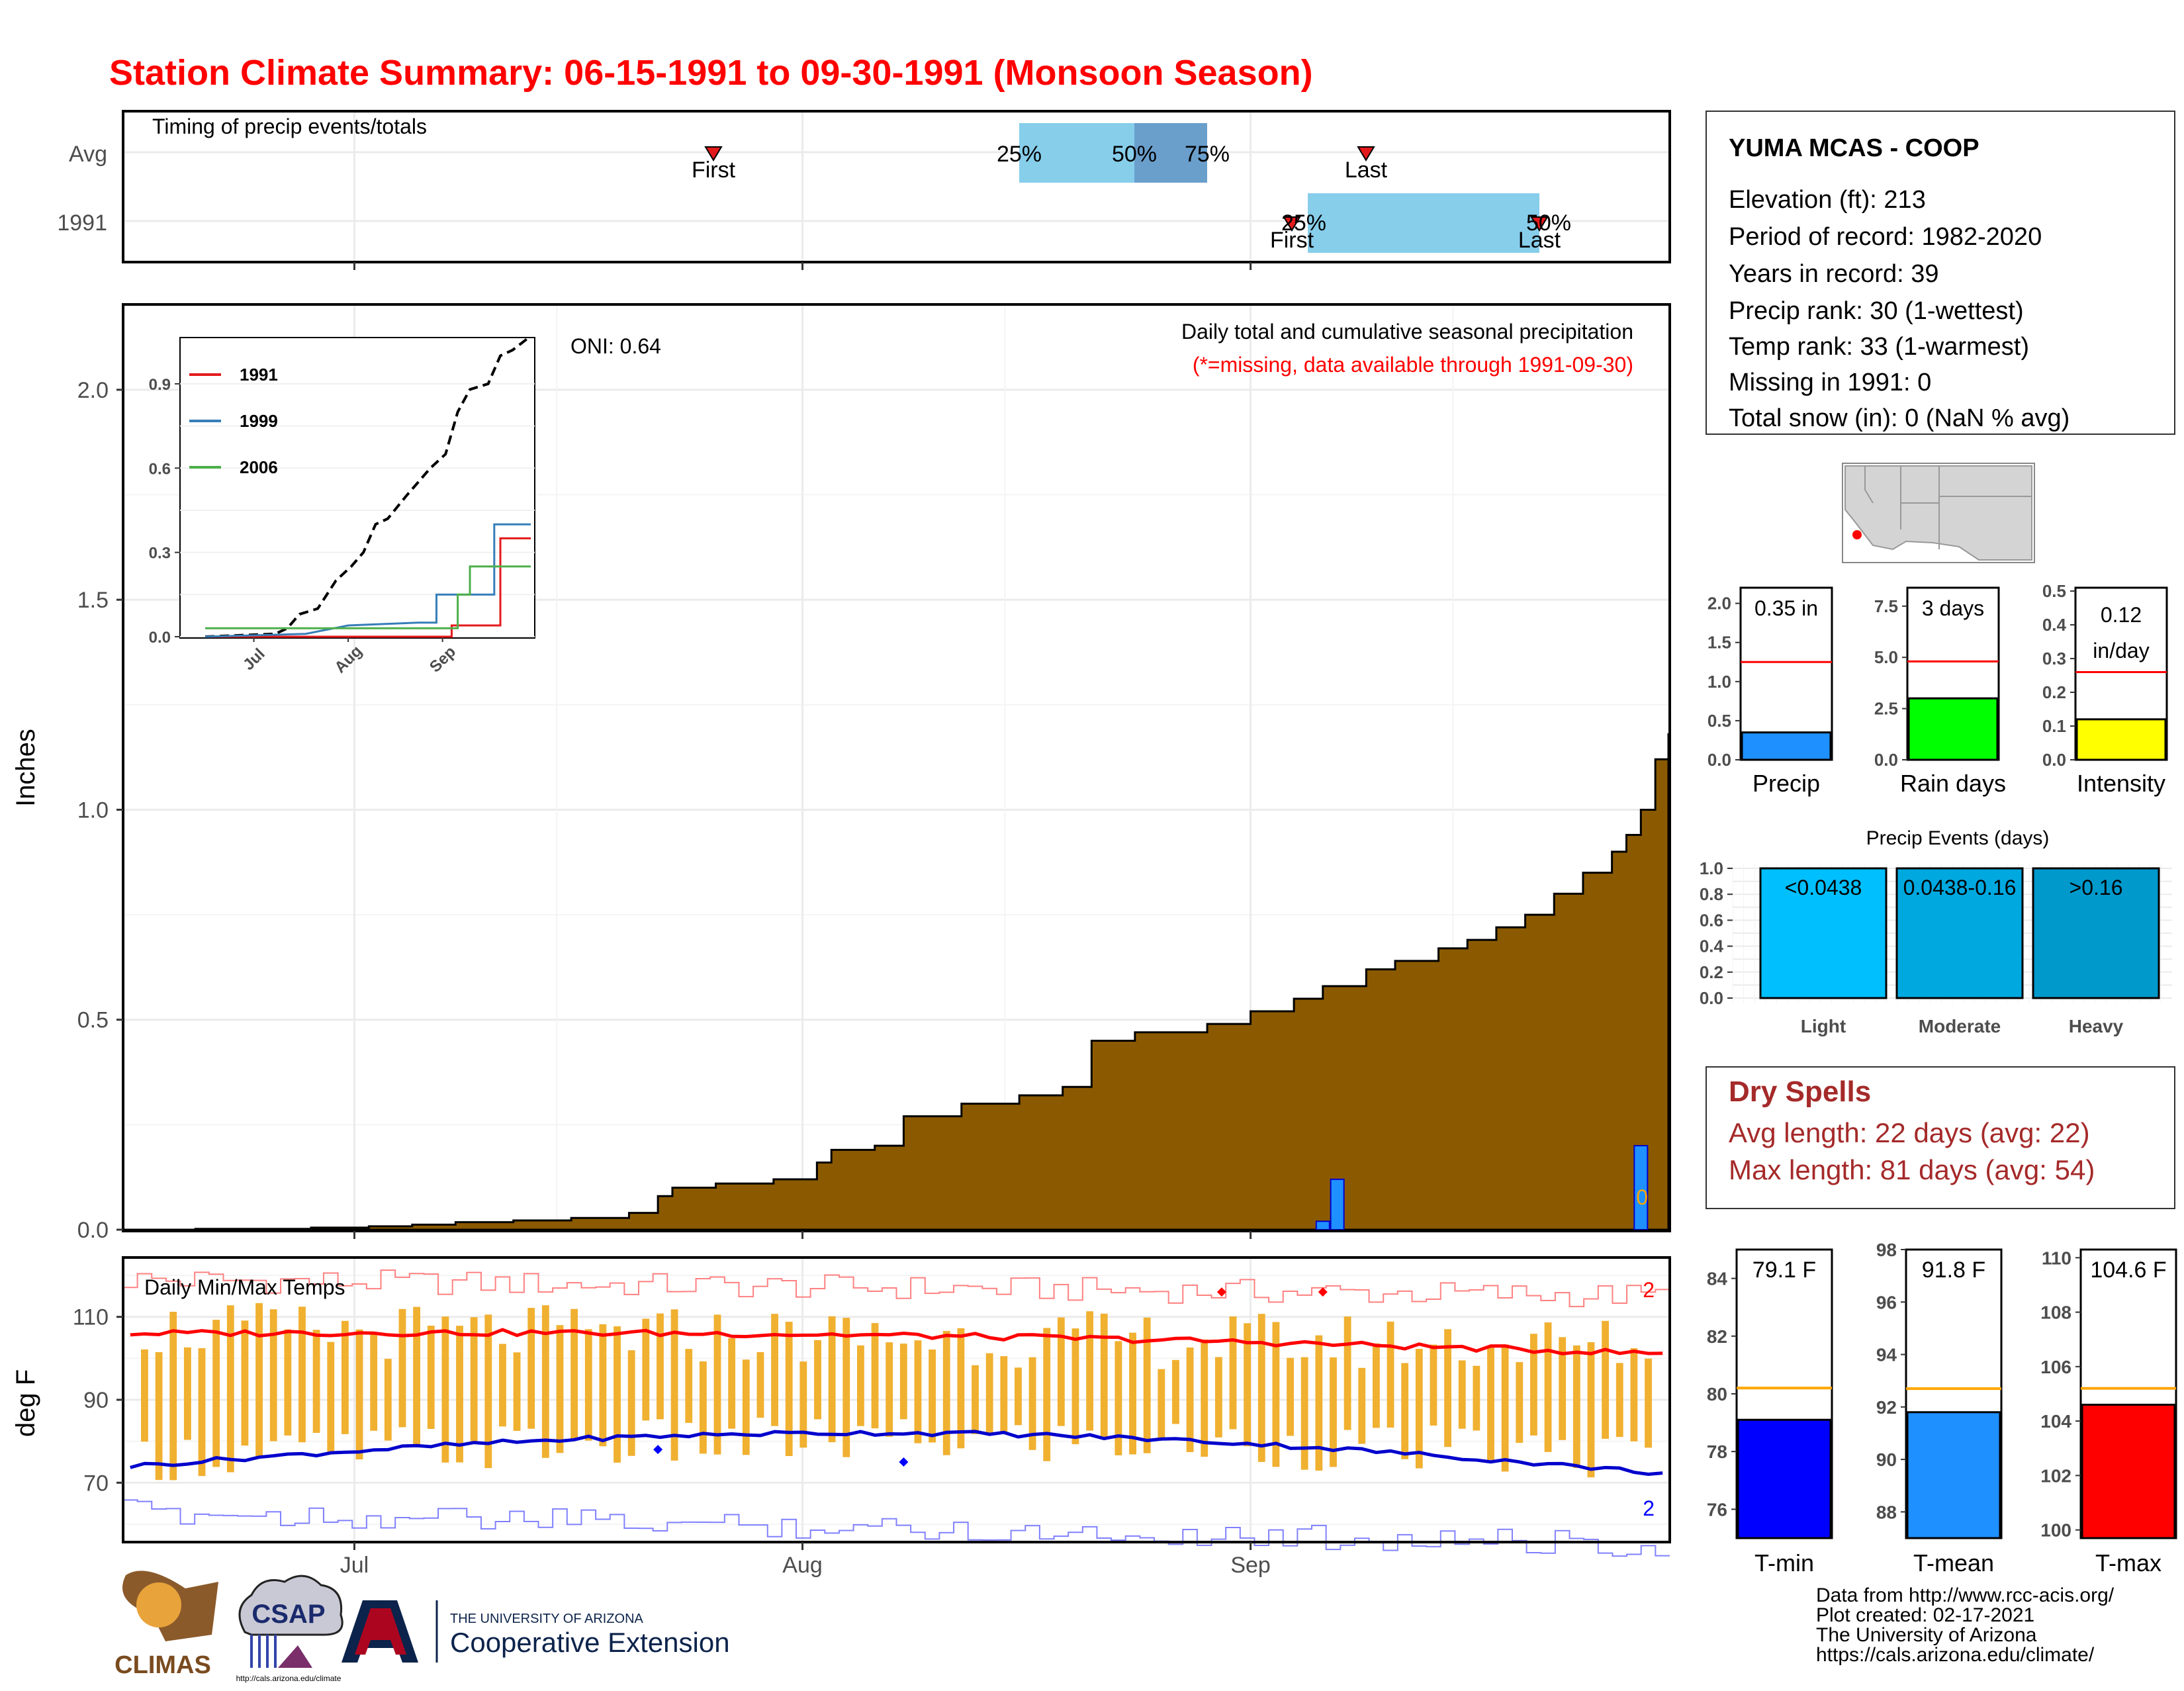  Describe the element at coordinates (2128, 1563) in the screenshot. I see `temp-bar-name: T-max` at that location.